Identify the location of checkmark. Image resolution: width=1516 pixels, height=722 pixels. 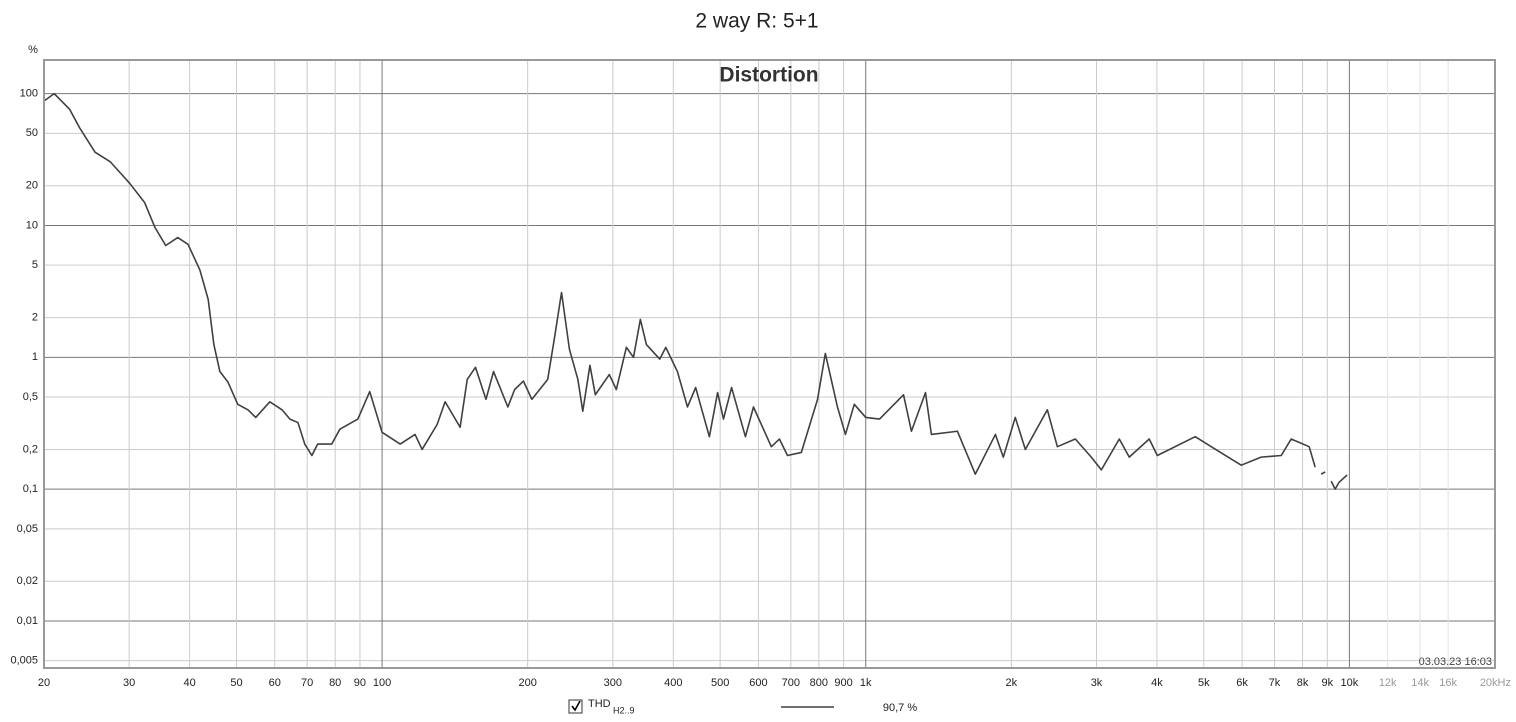
(576, 706).